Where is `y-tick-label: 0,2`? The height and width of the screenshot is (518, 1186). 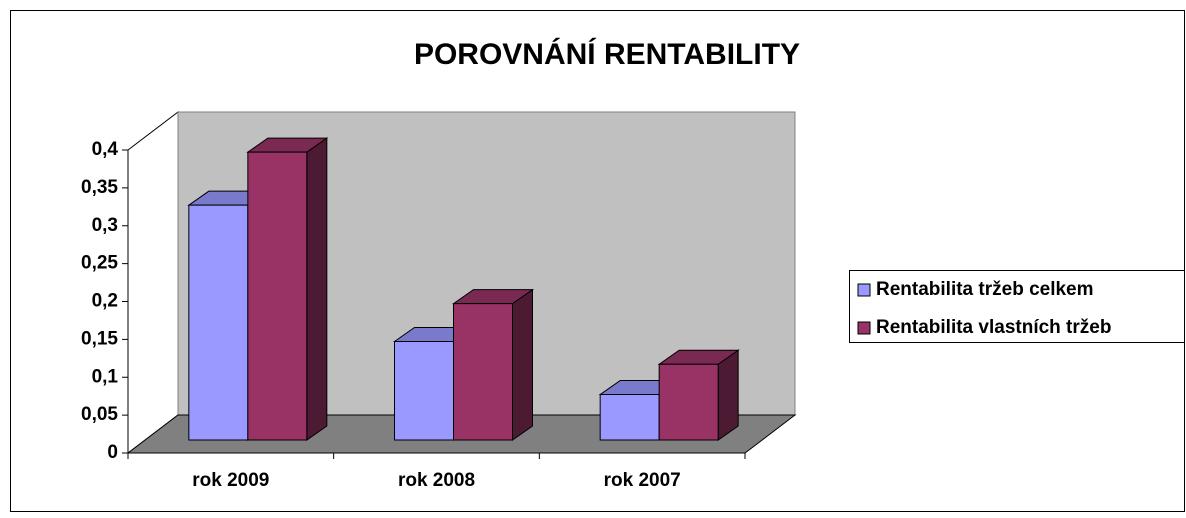
y-tick-label: 0,2 is located at coordinates (105, 301).